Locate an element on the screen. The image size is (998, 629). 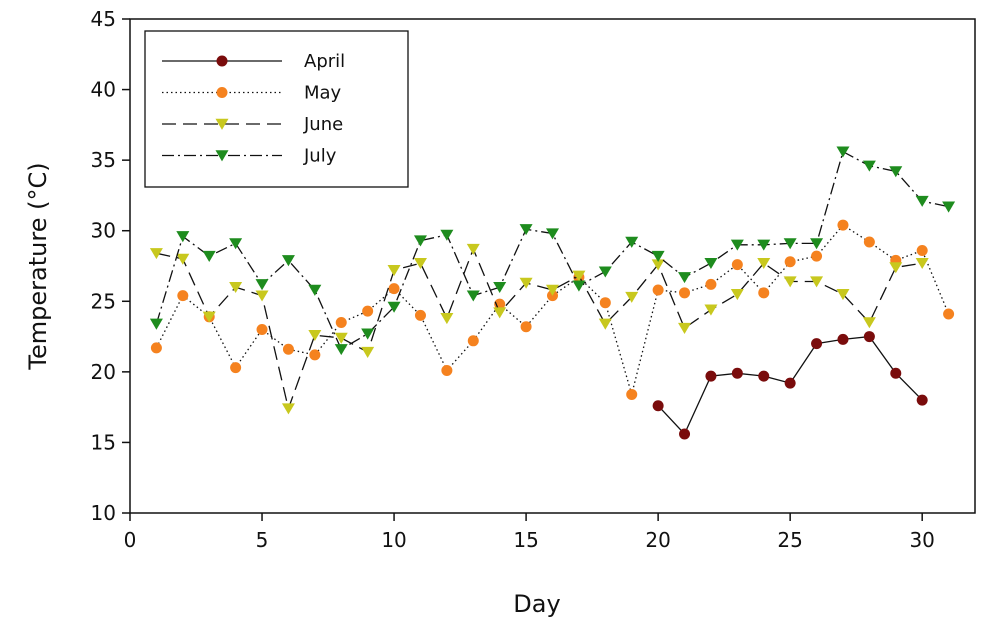
legend-label-june: June is located at coordinates (323, 124).